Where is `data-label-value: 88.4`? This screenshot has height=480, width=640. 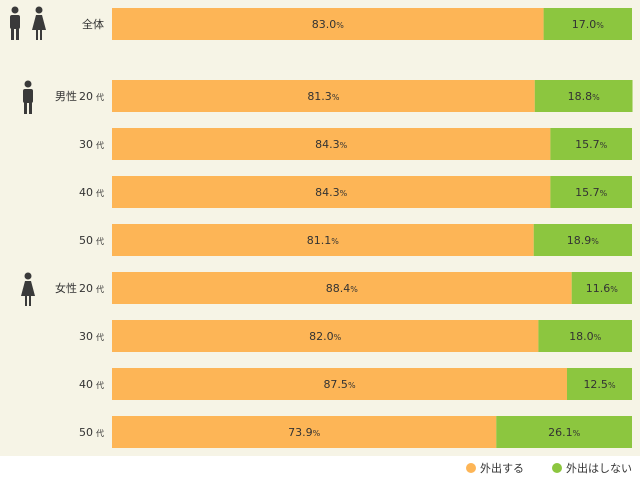
data-label-value: 88.4 is located at coordinates (338, 288).